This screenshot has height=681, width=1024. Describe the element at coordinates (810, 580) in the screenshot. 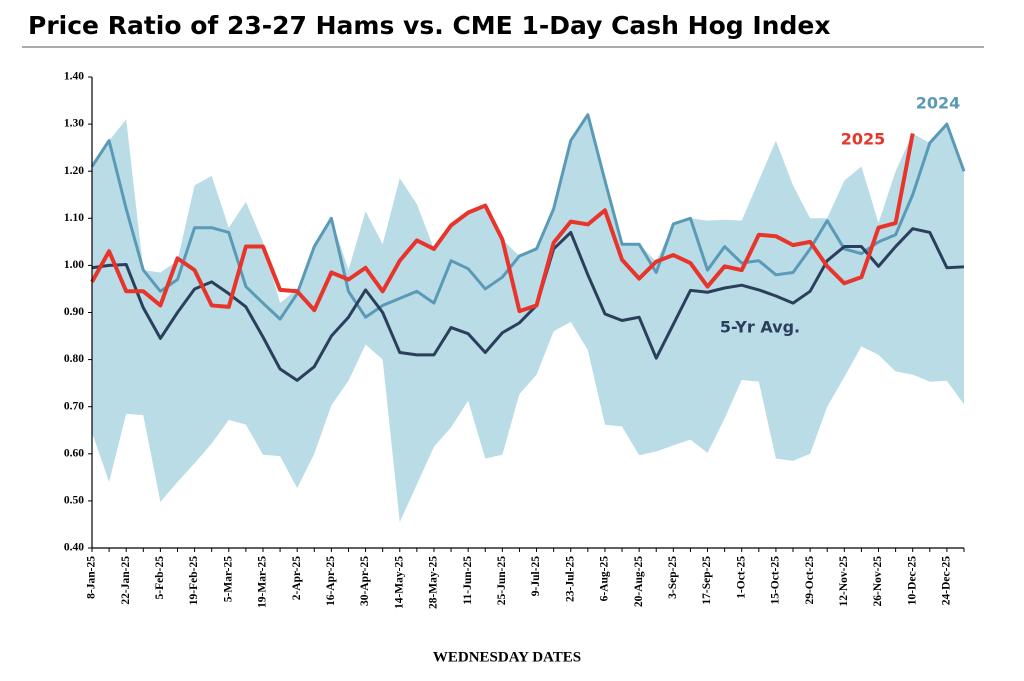

I see `x-tick-label: 29-Oct-25` at that location.